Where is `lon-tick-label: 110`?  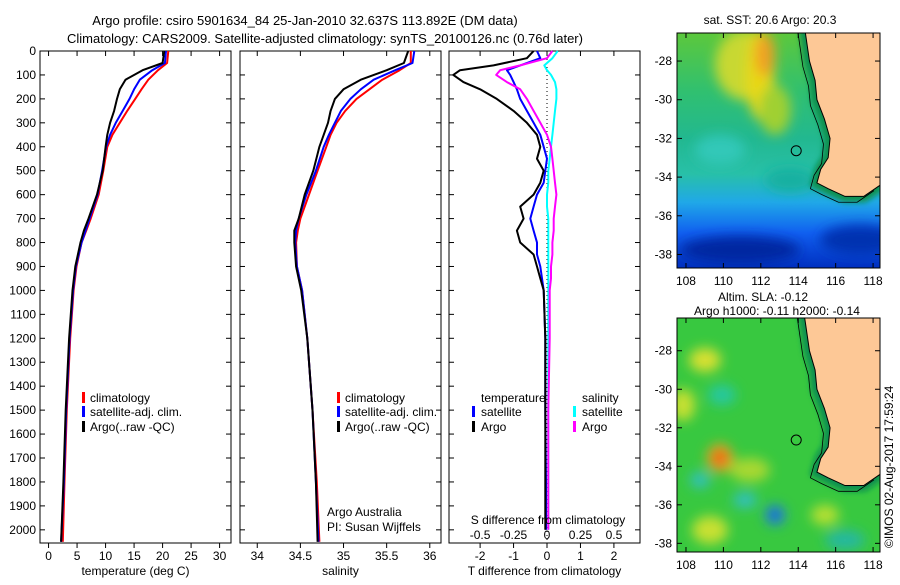
lon-tick-label: 110 is located at coordinates (723, 565).